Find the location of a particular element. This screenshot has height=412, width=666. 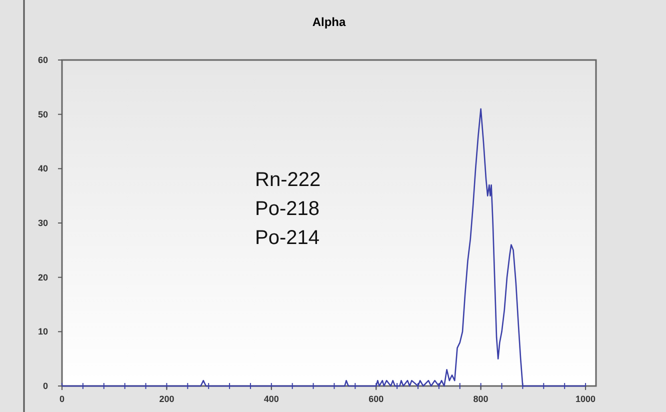

y-tick-label: 0 is located at coordinates (45, 386).